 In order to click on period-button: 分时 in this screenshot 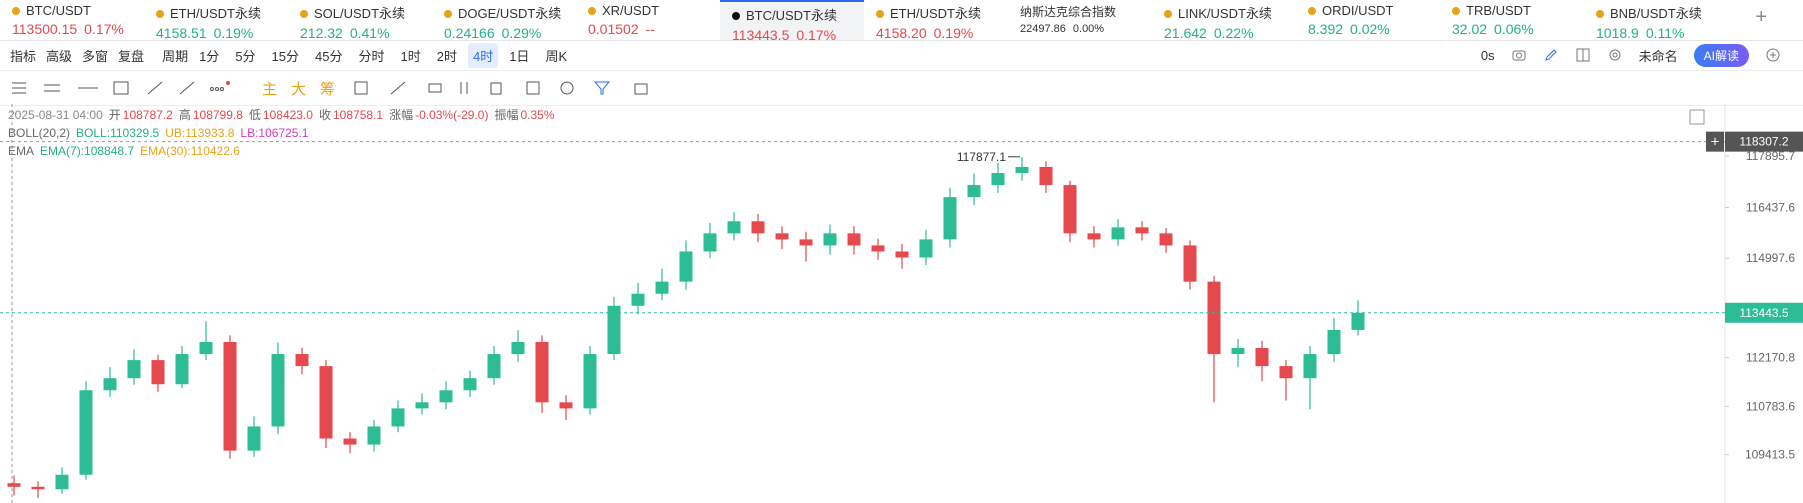, I will do `click(371, 56)`.